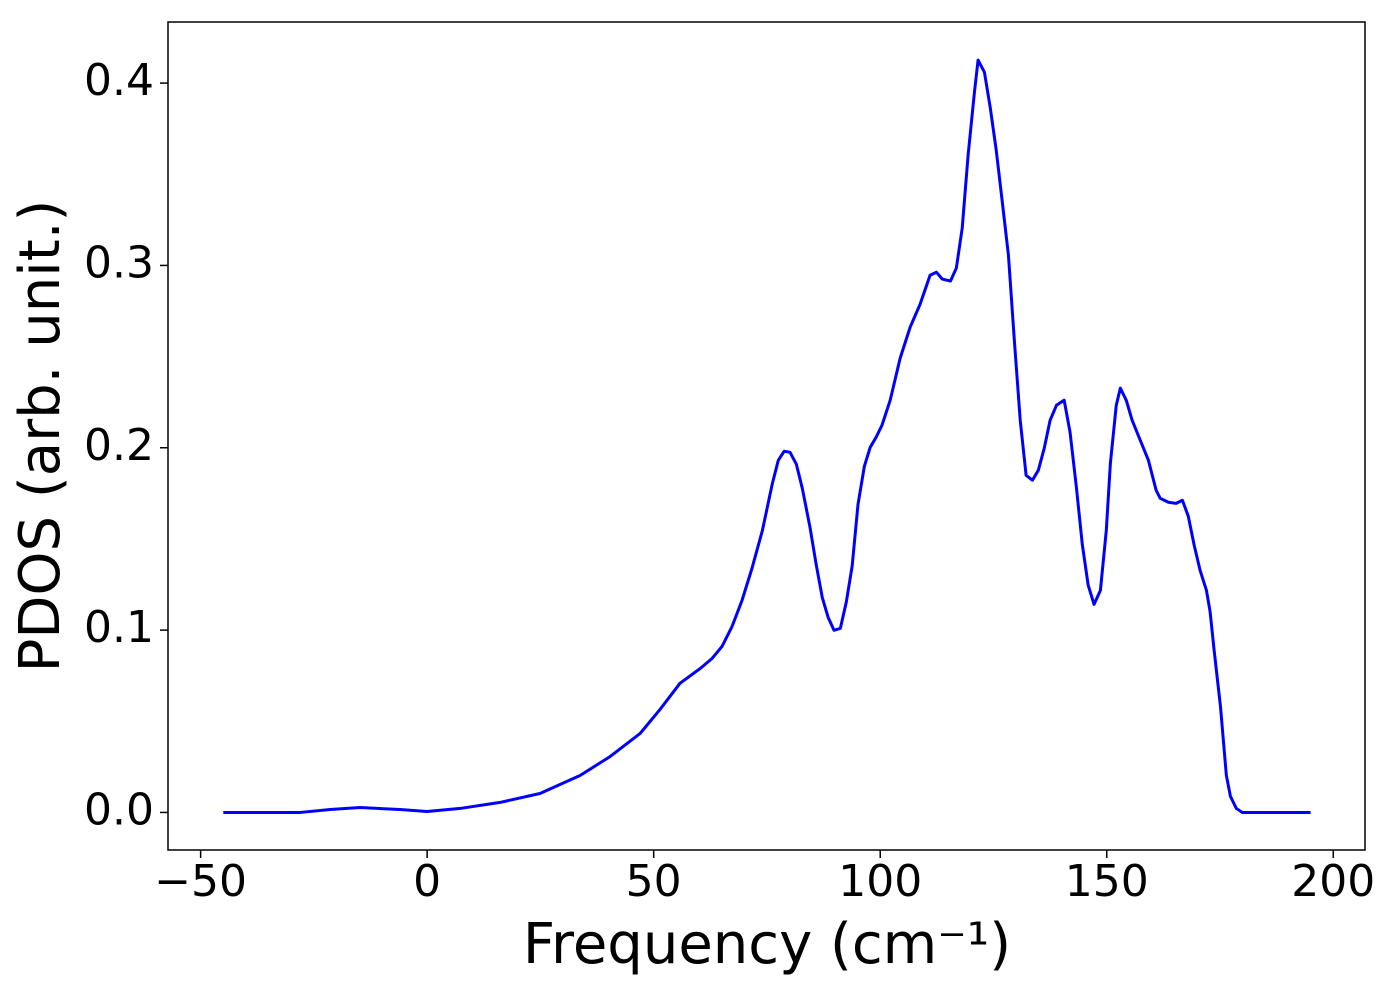 This screenshot has height=1000, width=1400. What do you see at coordinates (119, 809) in the screenshot?
I see `y-tick-label: 0.0` at bounding box center [119, 809].